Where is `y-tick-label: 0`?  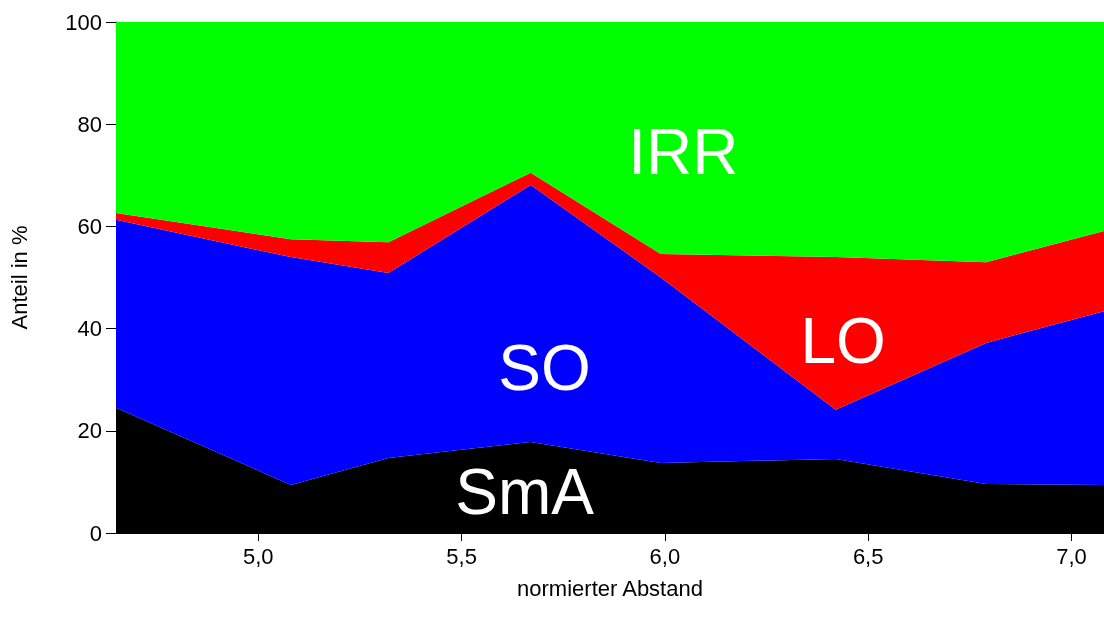
y-tick-label: 0 is located at coordinates (95, 533).